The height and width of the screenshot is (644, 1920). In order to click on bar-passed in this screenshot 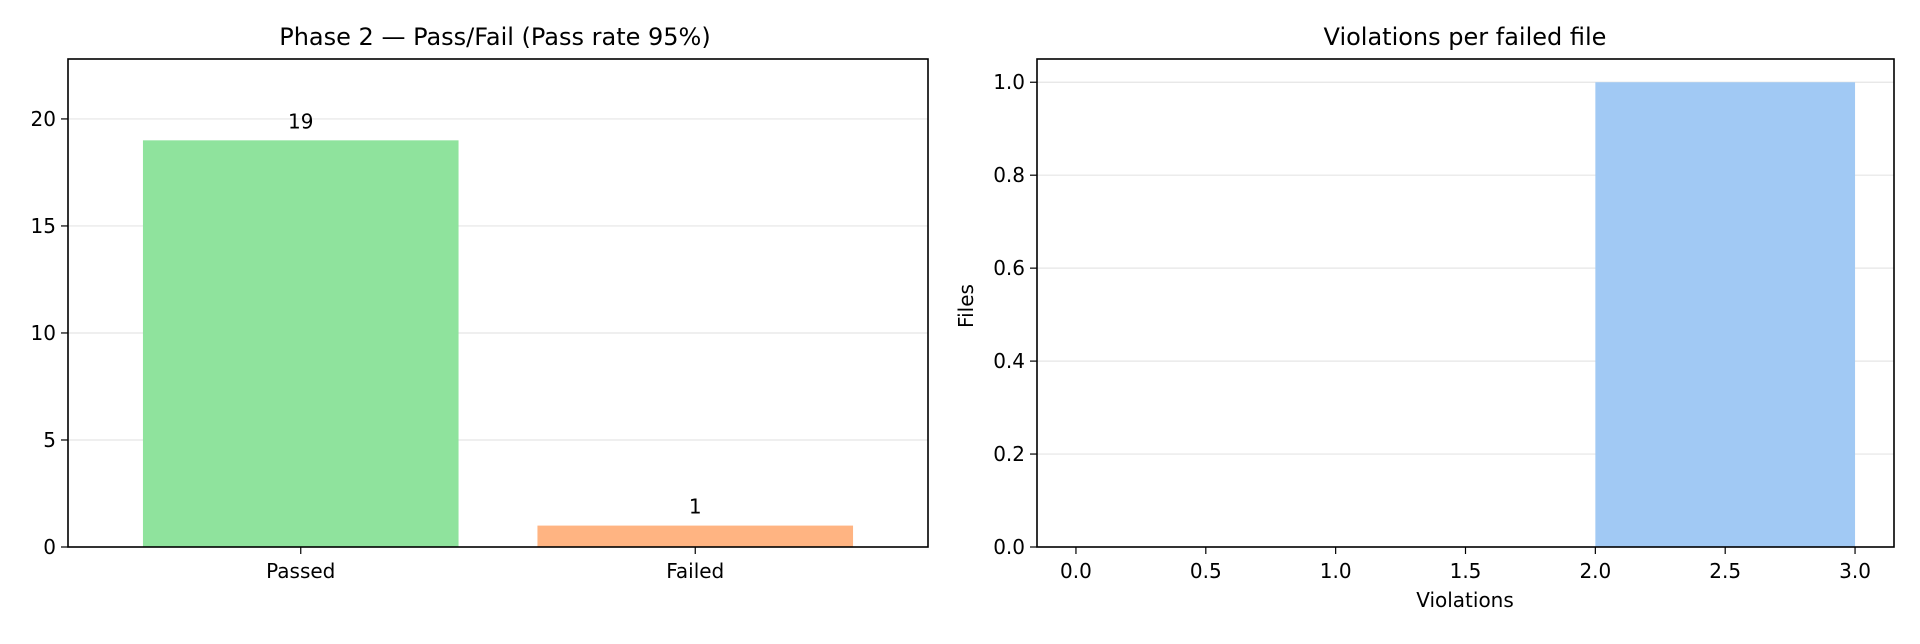, I will do `click(300, 344)`.